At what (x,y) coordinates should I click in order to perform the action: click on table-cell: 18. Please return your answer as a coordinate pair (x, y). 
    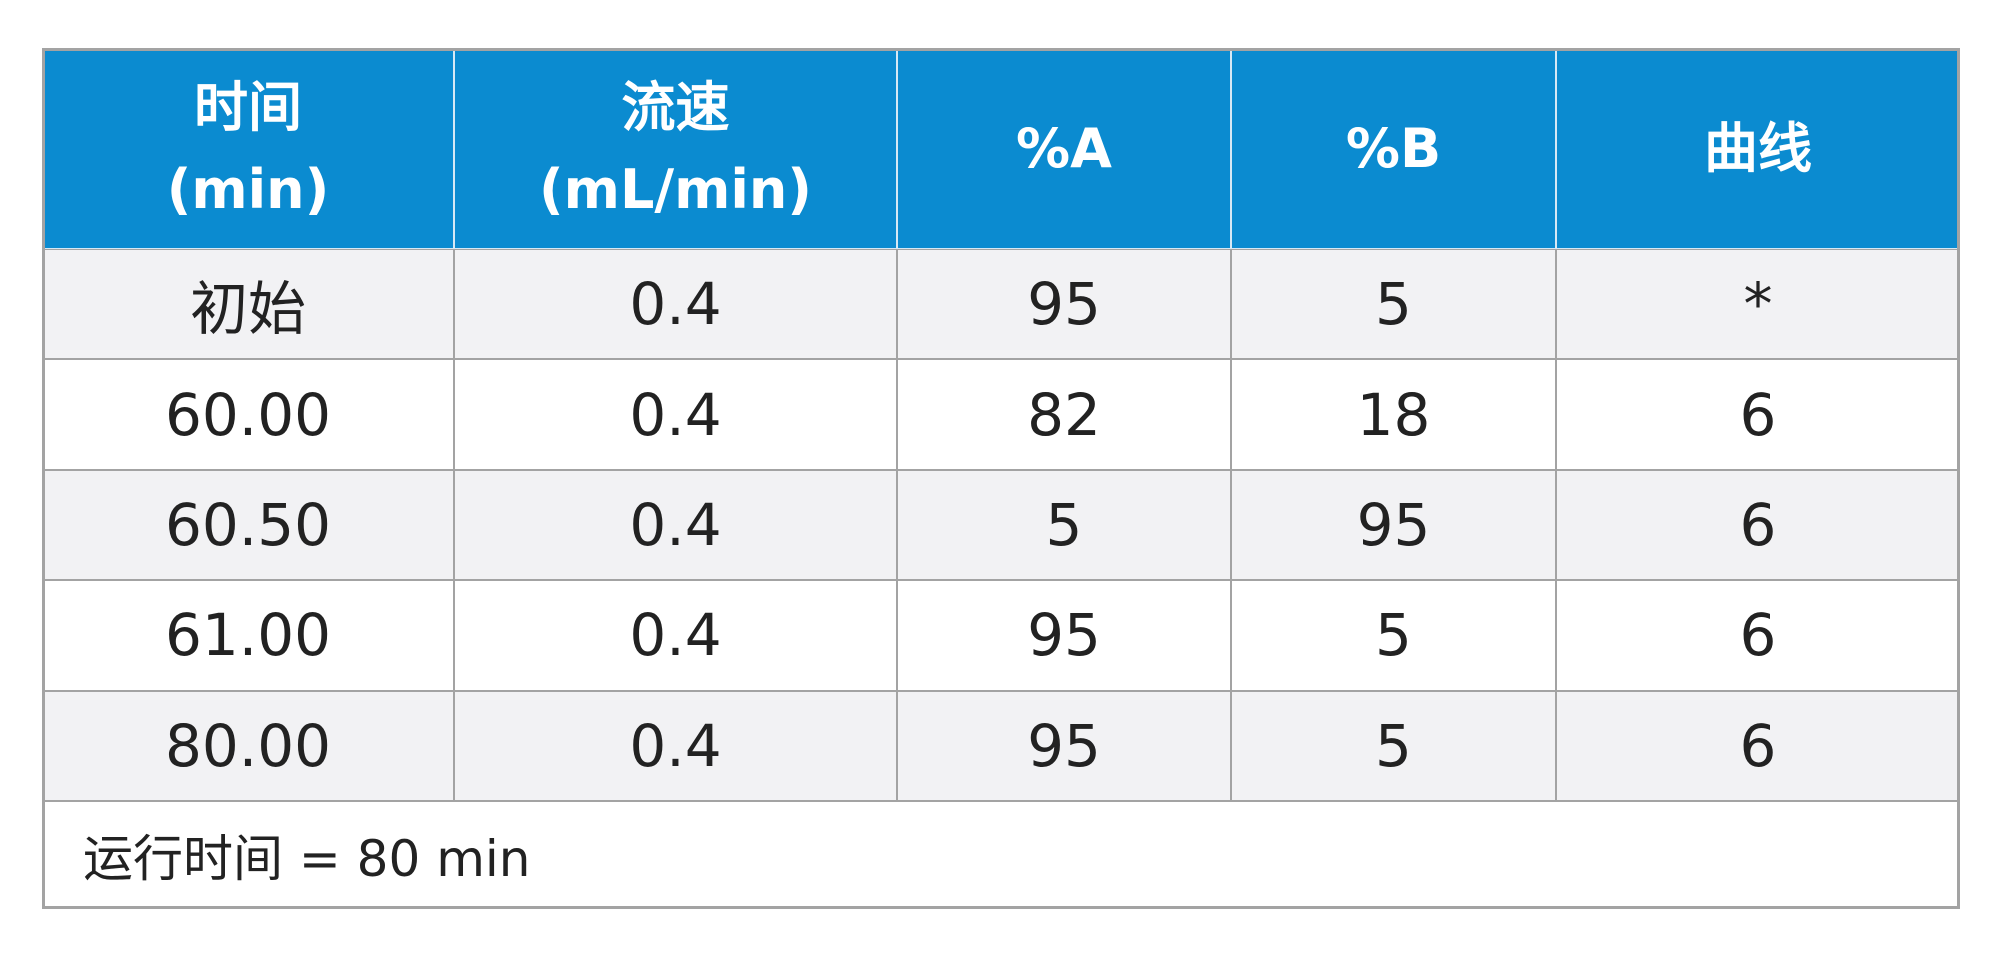
    Looking at the image, I should click on (1393, 414).